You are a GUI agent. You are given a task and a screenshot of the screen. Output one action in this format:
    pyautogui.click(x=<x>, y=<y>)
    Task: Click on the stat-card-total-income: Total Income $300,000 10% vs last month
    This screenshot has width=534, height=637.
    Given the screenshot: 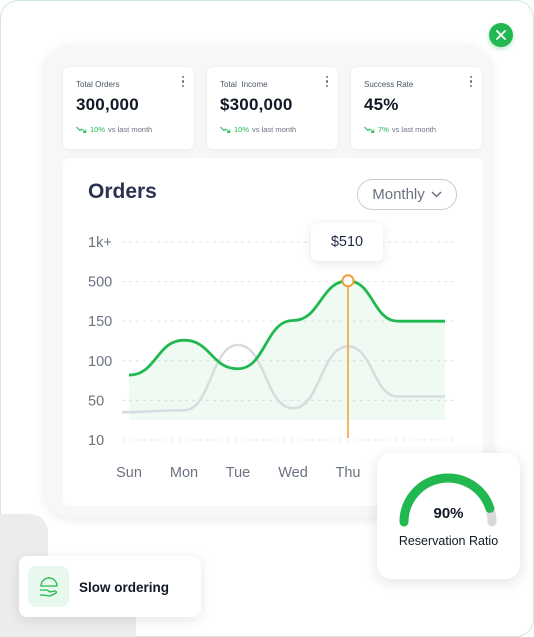 What is the action you would take?
    pyautogui.click(x=272, y=108)
    